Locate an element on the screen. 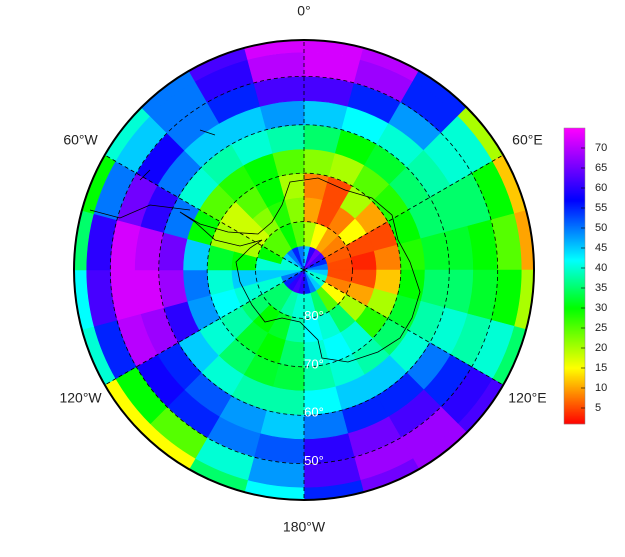 Image resolution: width=625 pixels, height=557 pixels. lat-label: 70° is located at coordinates (314, 363).